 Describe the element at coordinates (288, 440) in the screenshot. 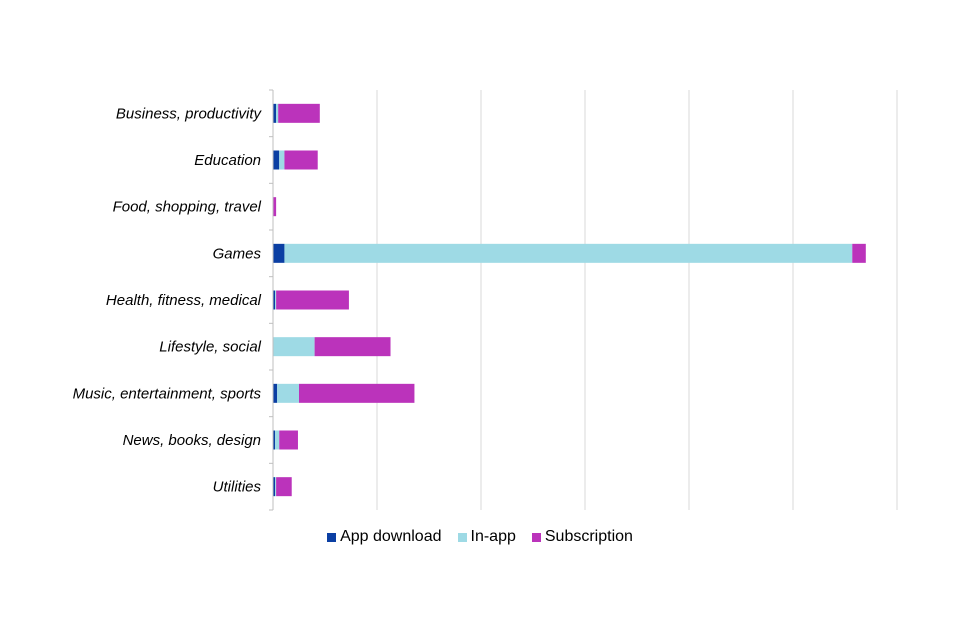

I see `bar-news-books-design-subscription` at that location.